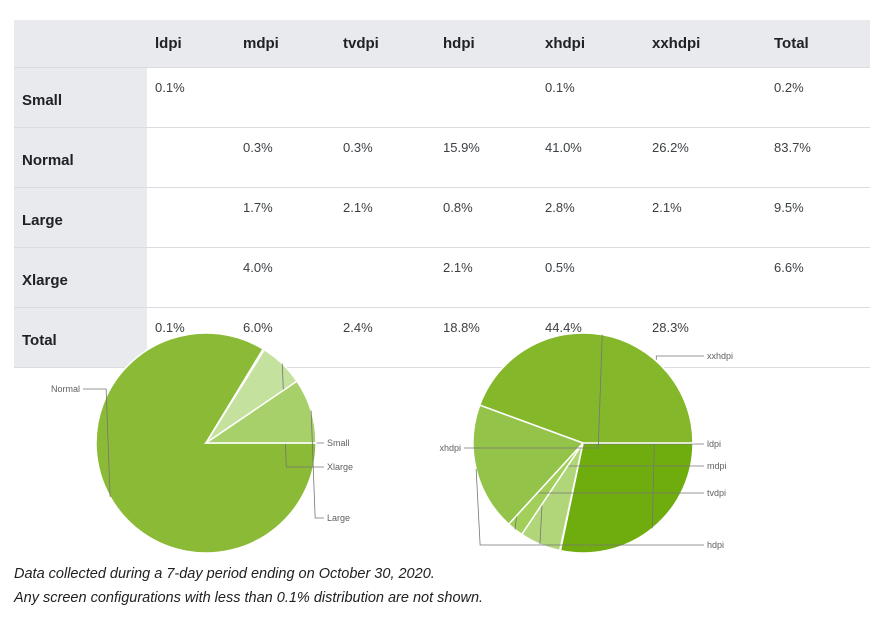 This screenshot has width=890, height=622. What do you see at coordinates (715, 545) in the screenshot?
I see `pie-label-hdpi: hdpi` at bounding box center [715, 545].